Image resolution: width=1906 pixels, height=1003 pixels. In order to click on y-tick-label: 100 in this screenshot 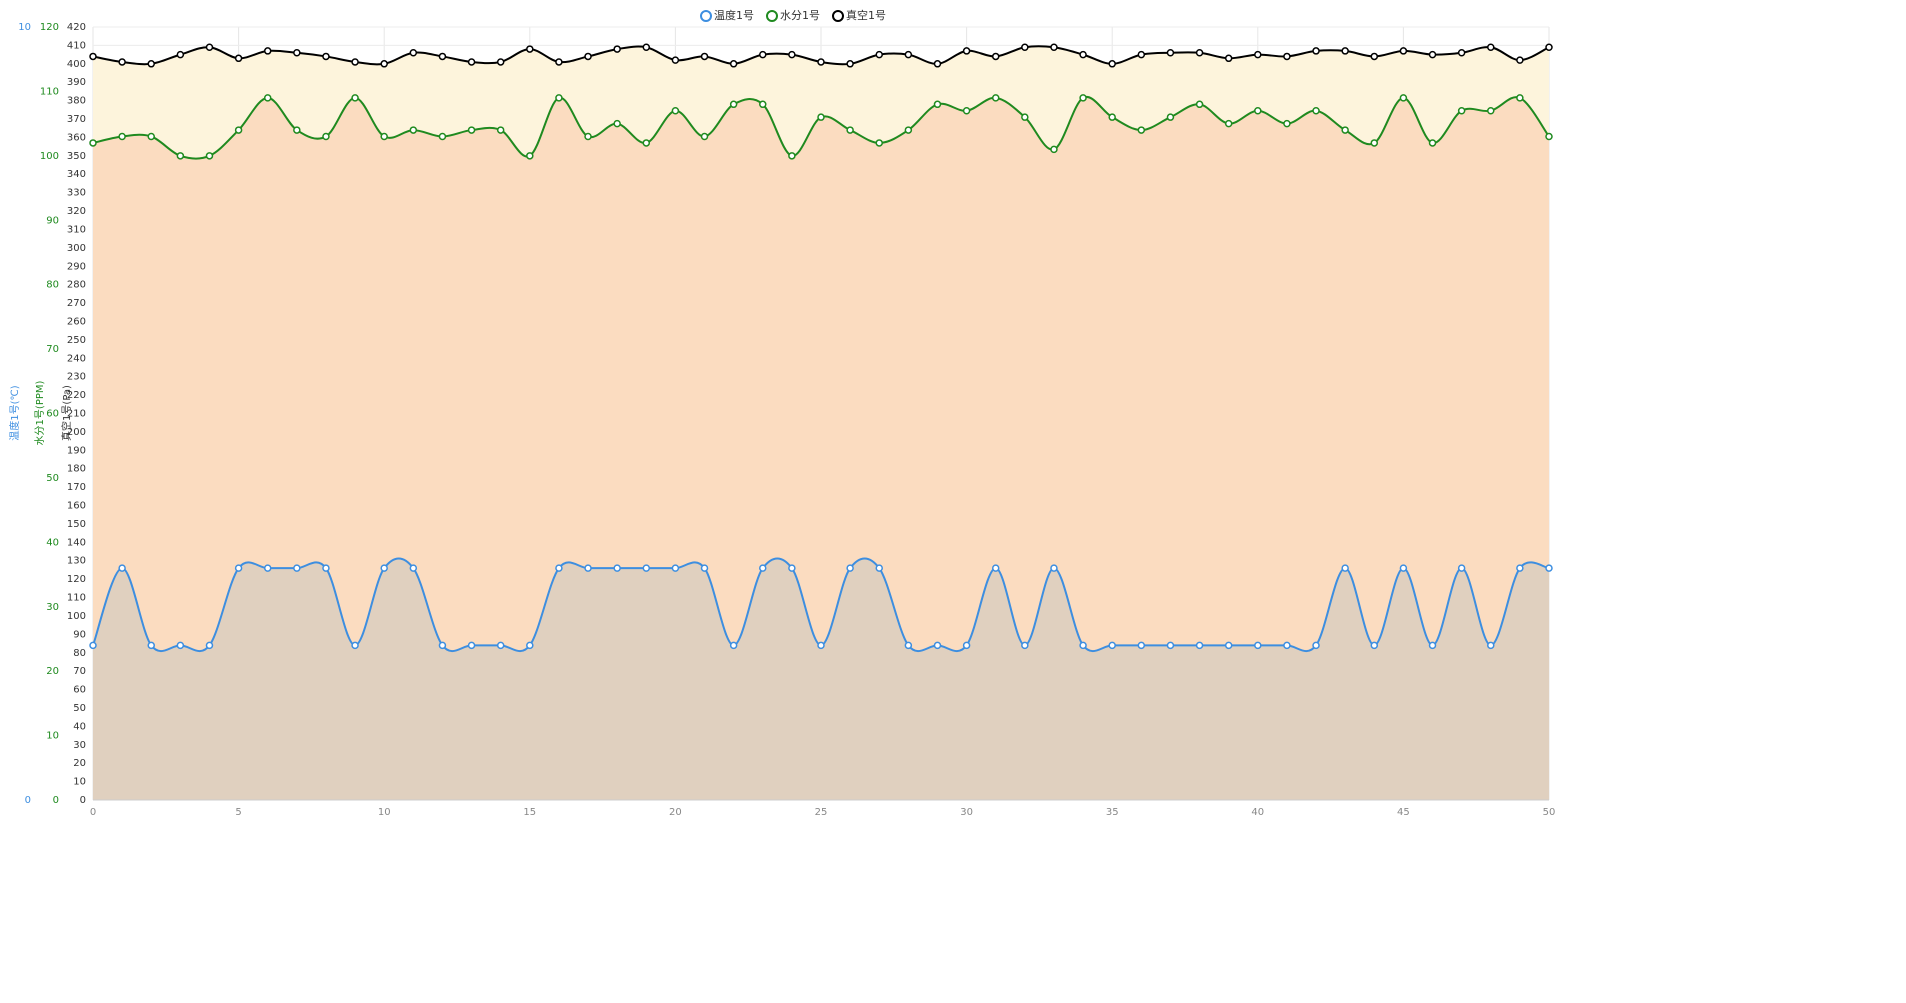, I will do `click(76, 616)`.